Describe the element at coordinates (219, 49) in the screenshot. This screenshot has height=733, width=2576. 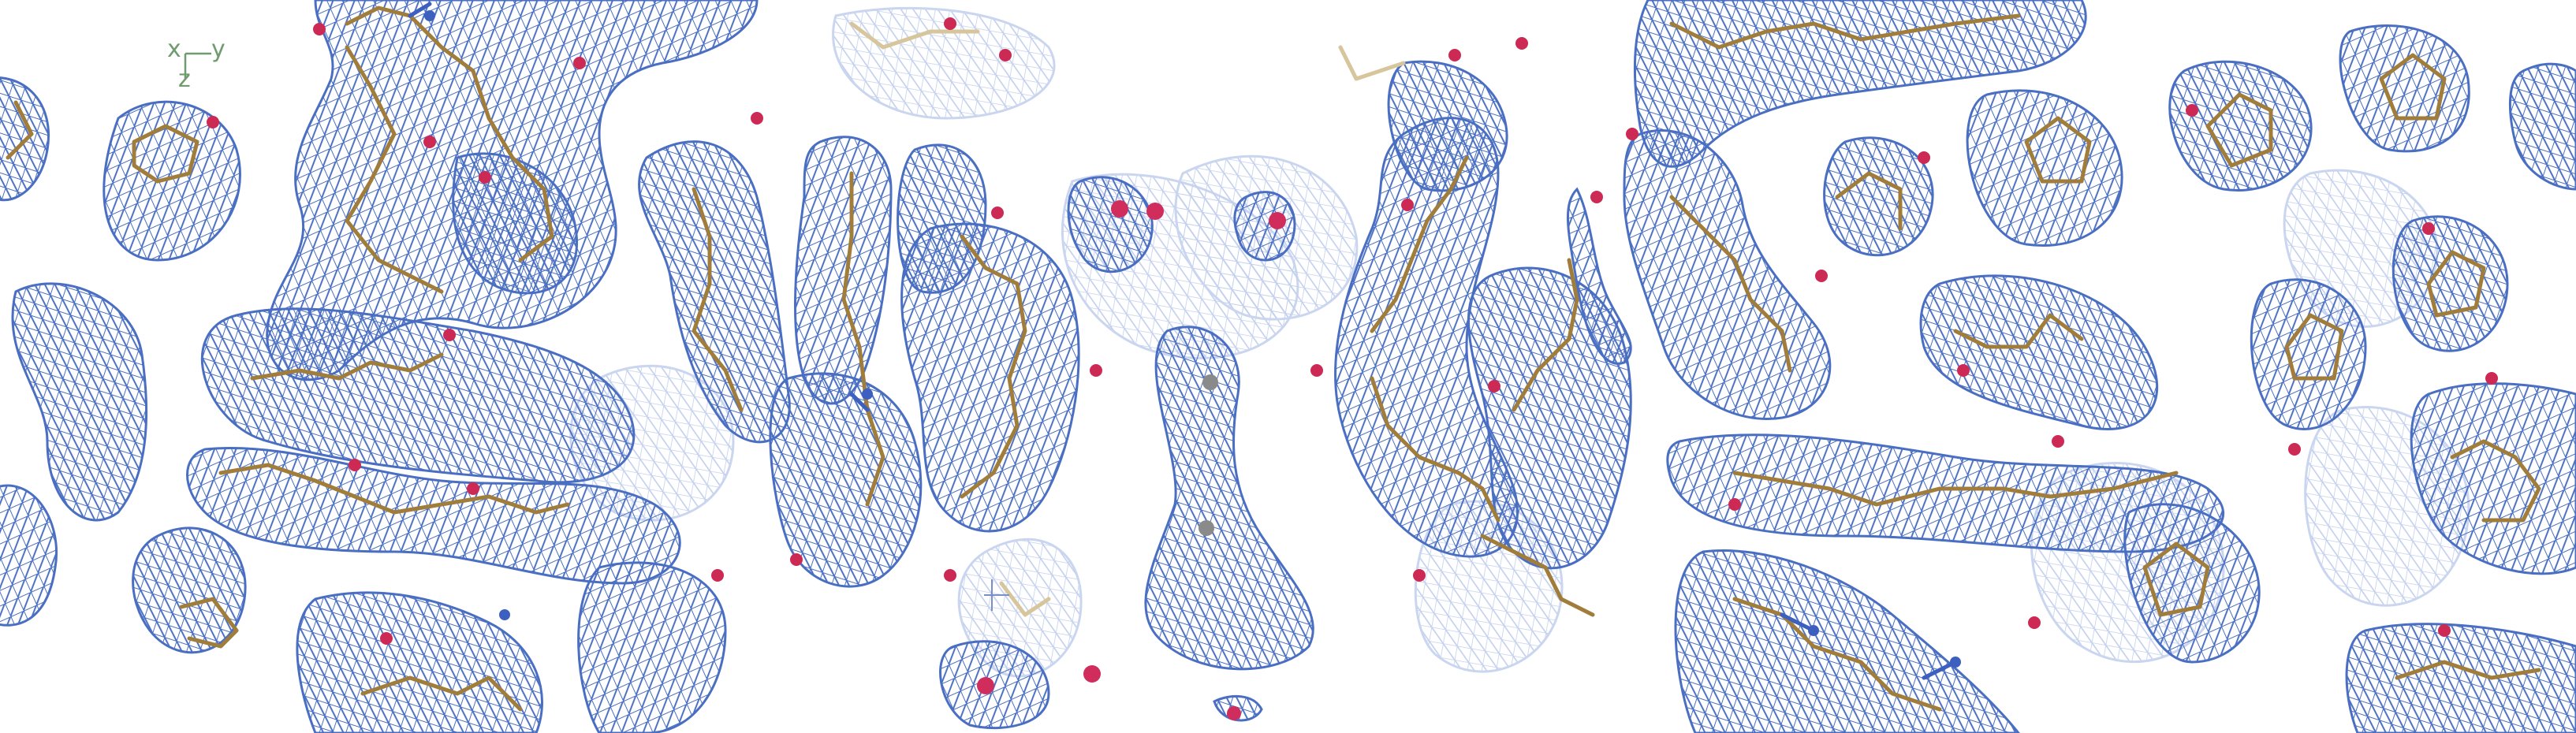
I see `axis-y-label: y` at that location.